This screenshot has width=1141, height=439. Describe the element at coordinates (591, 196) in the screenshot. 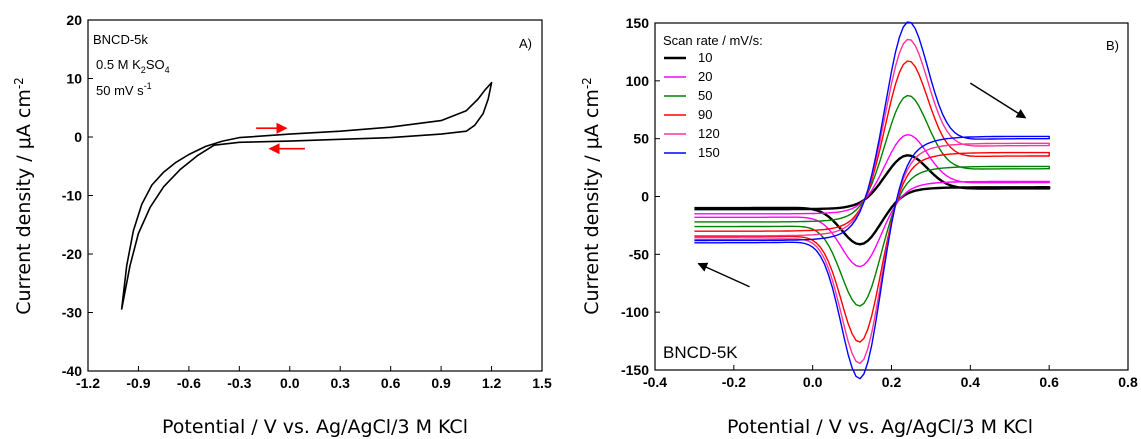

I see `panel-b-y-axis-label: Current density / μA cm-2` at that location.